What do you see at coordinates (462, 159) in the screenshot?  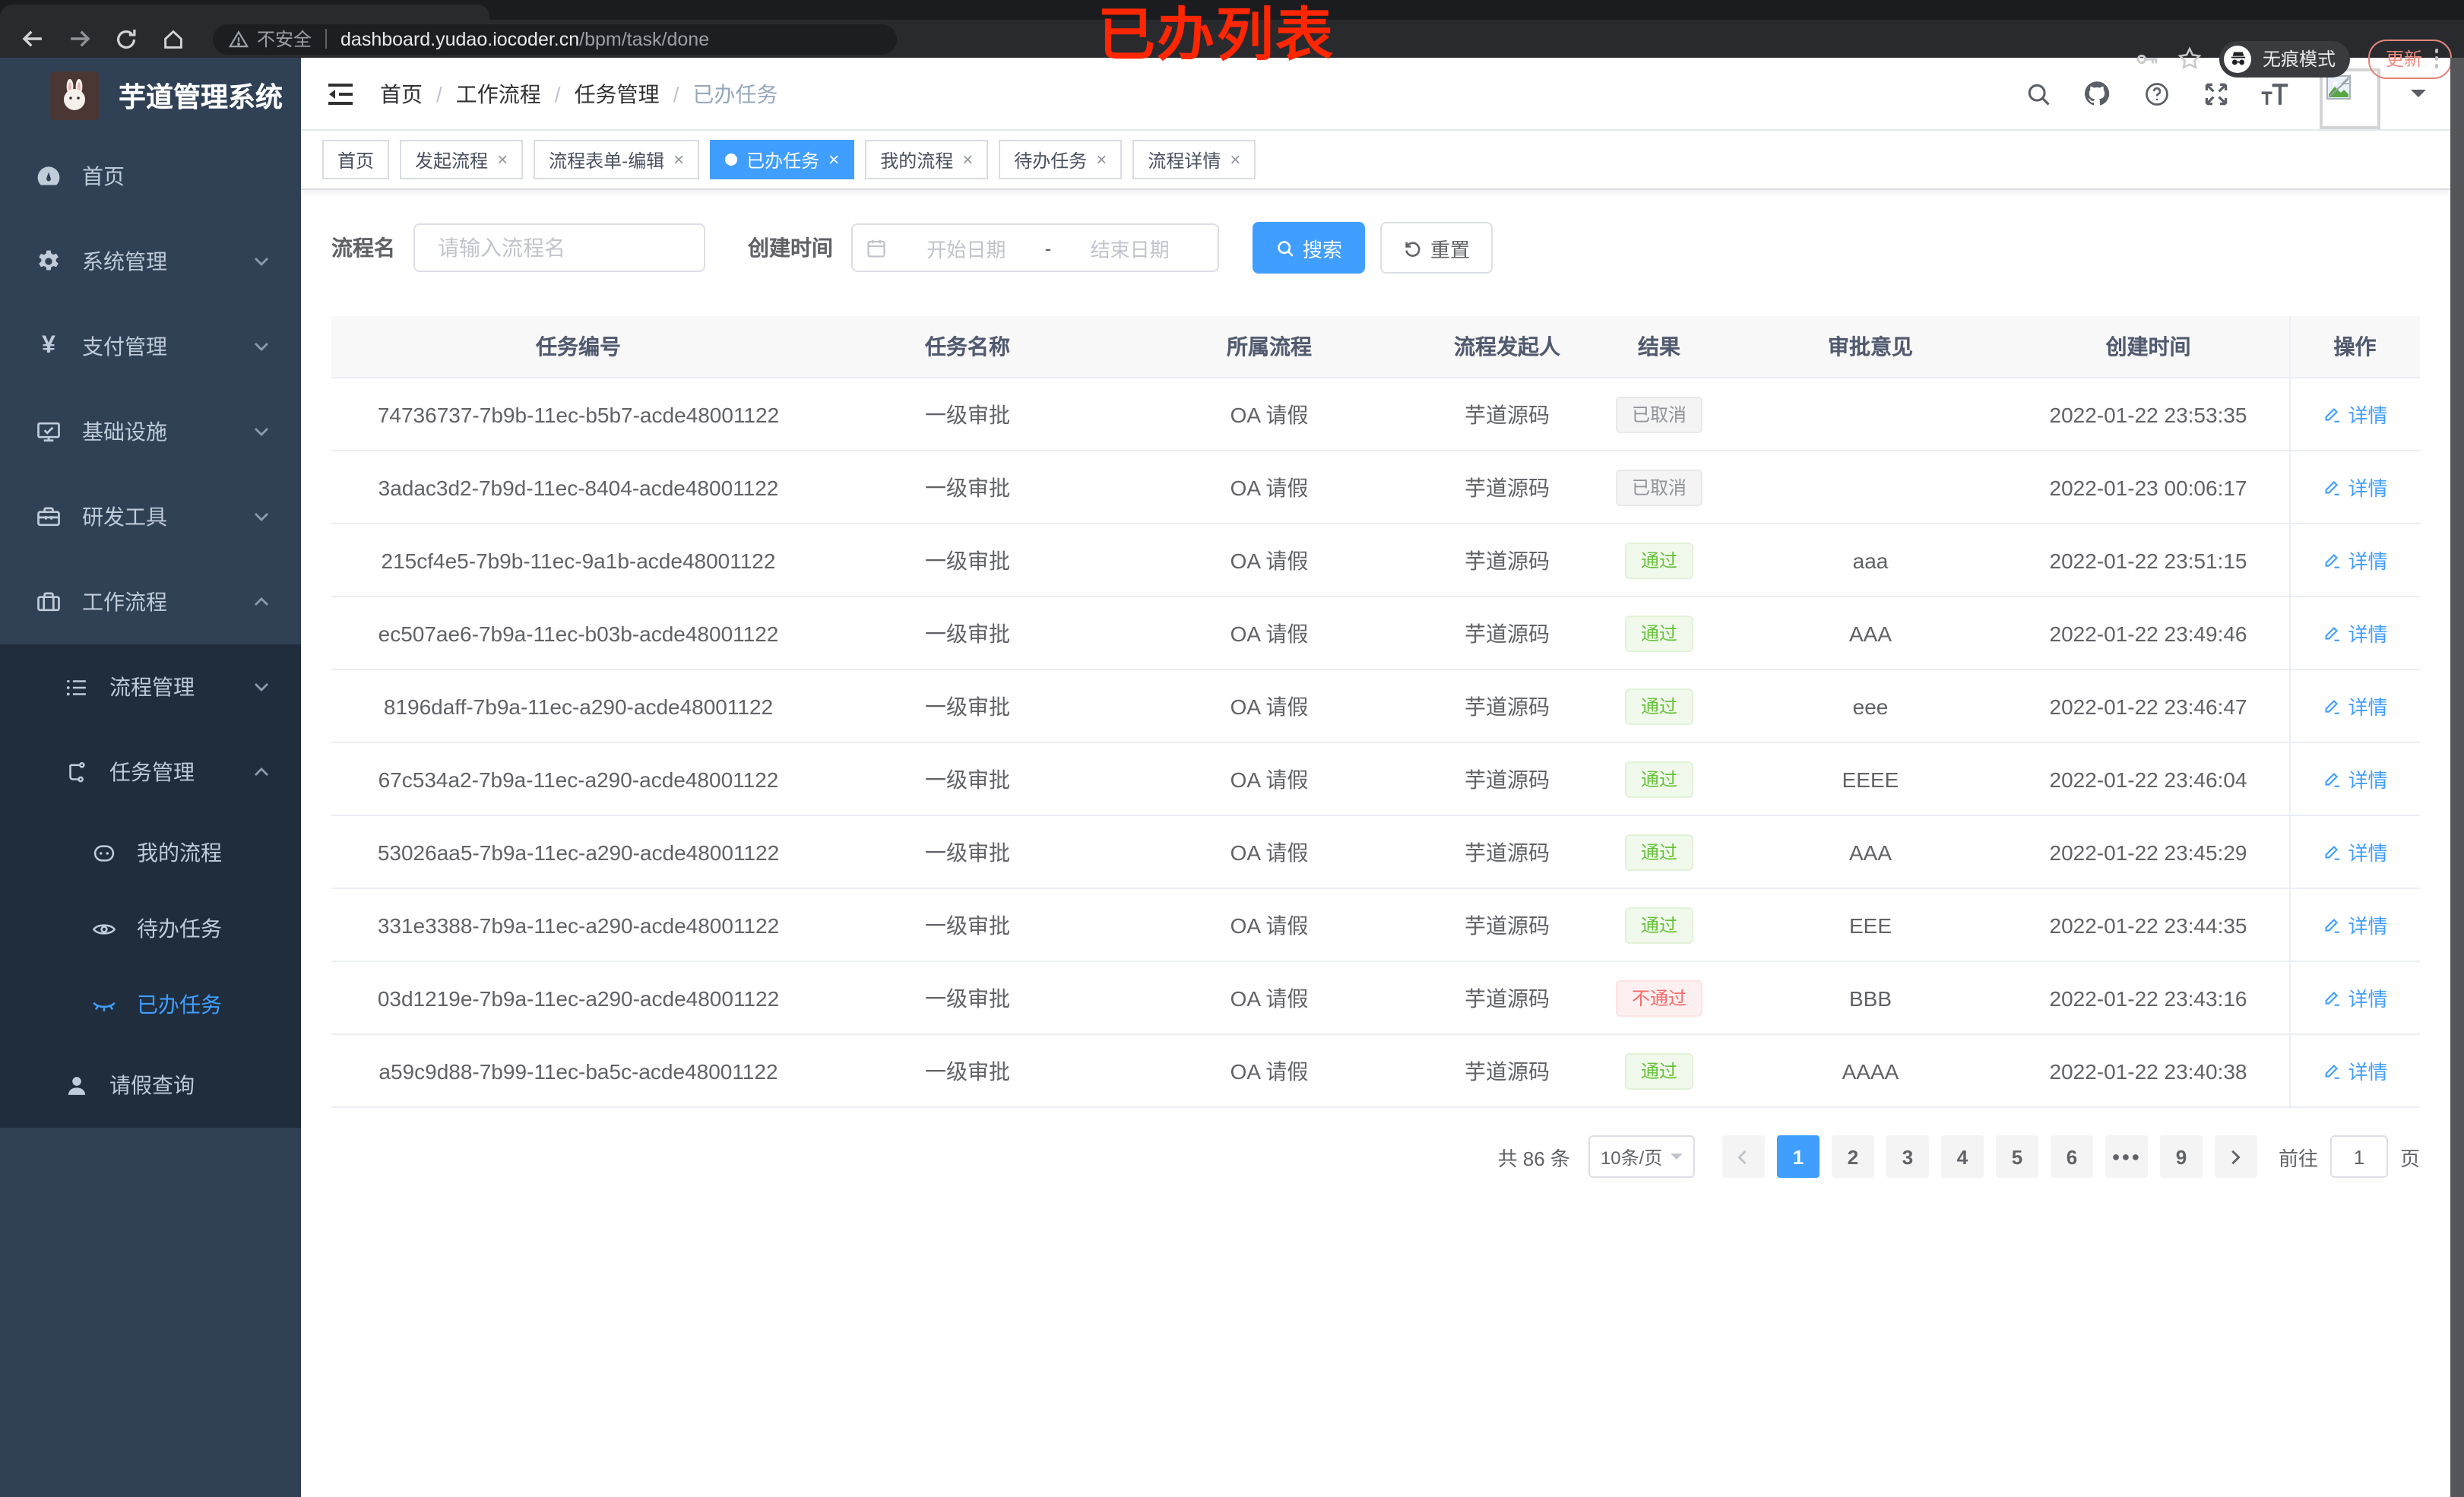 I see `tab-start-process: 发起流程 ×` at bounding box center [462, 159].